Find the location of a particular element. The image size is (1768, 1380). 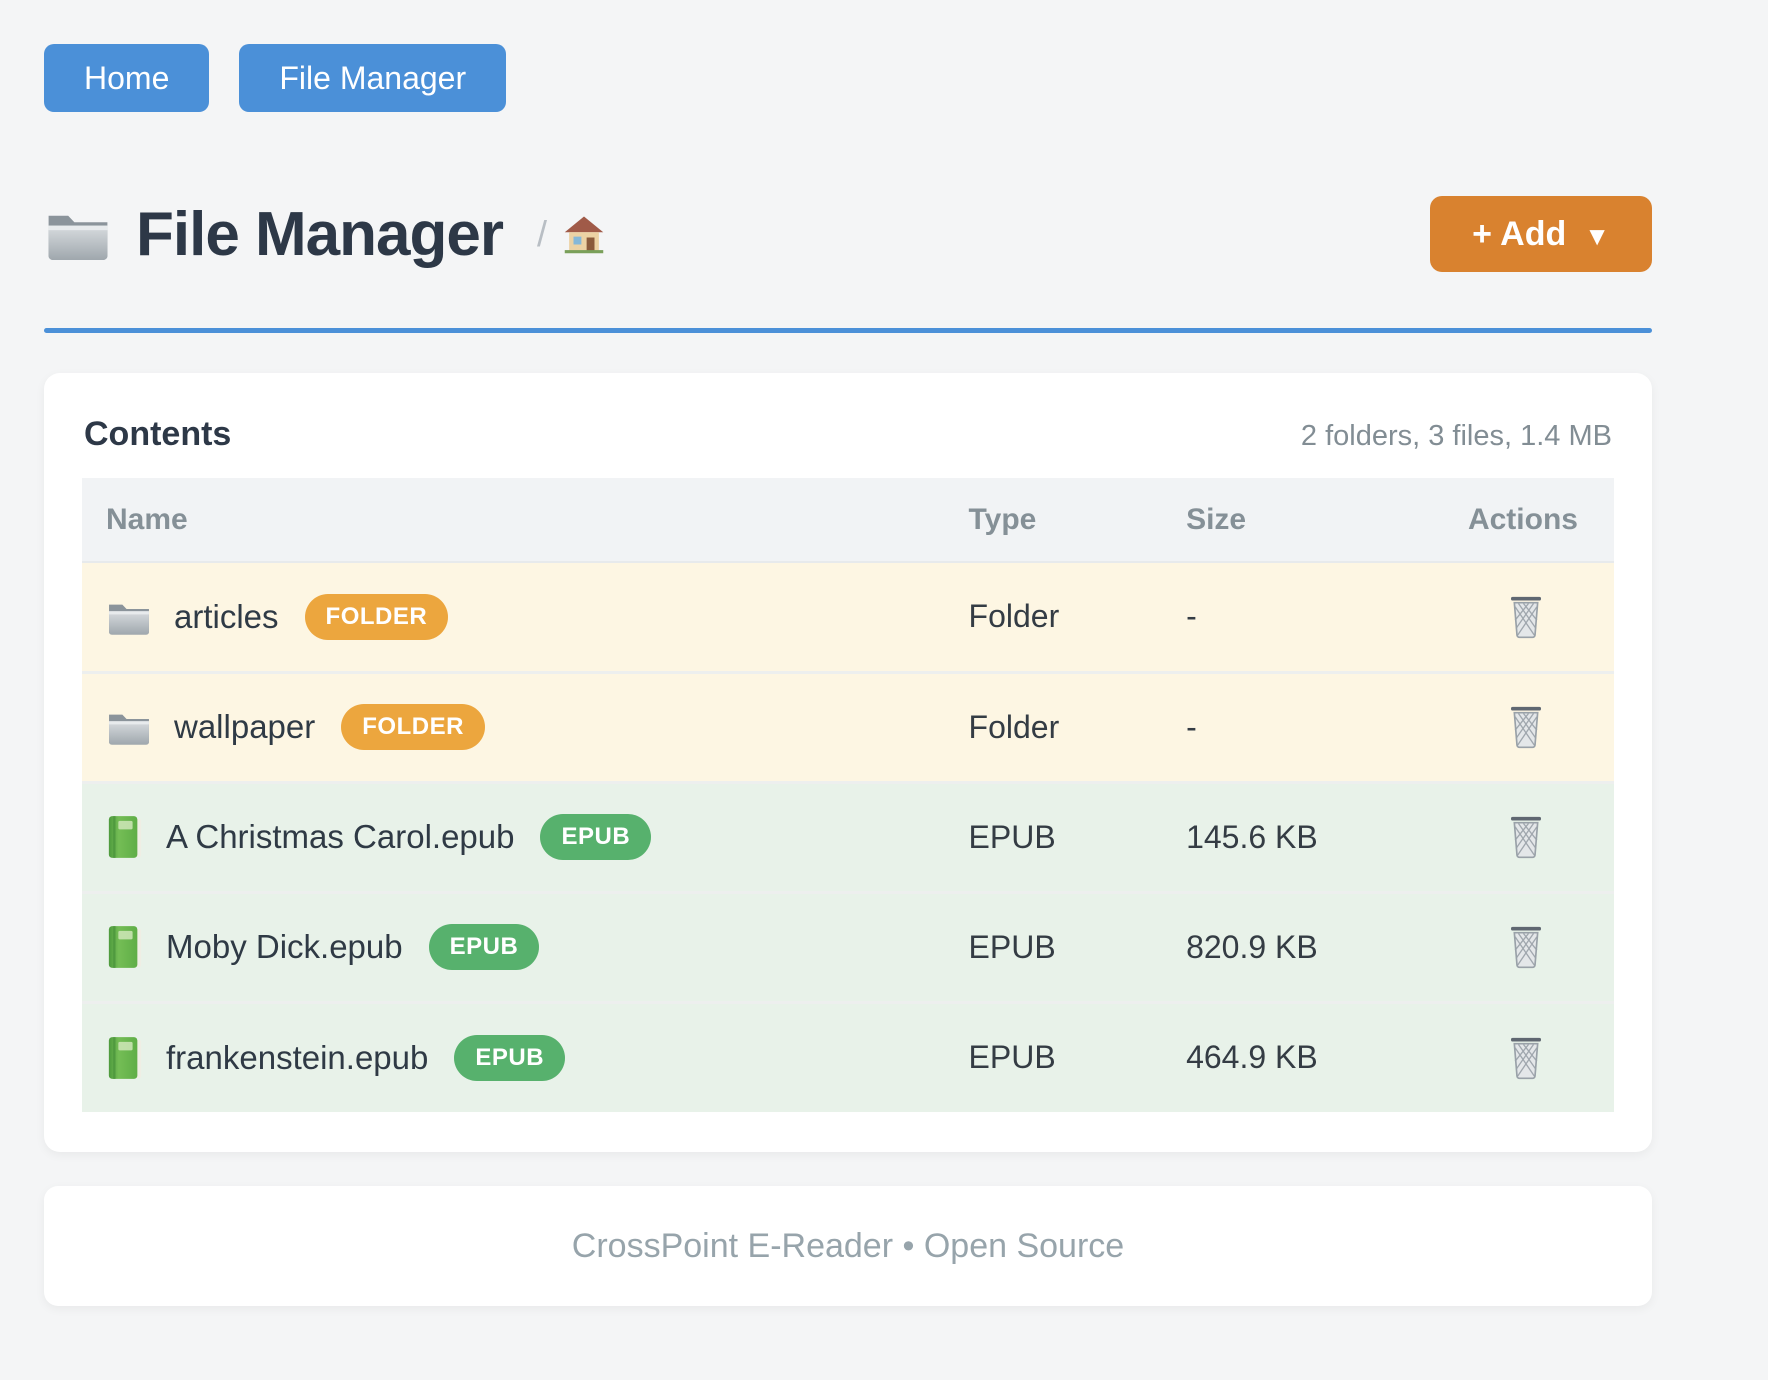

footer-text: CrossPoint E-Reader • Open Source is located at coordinates (848, 1245).